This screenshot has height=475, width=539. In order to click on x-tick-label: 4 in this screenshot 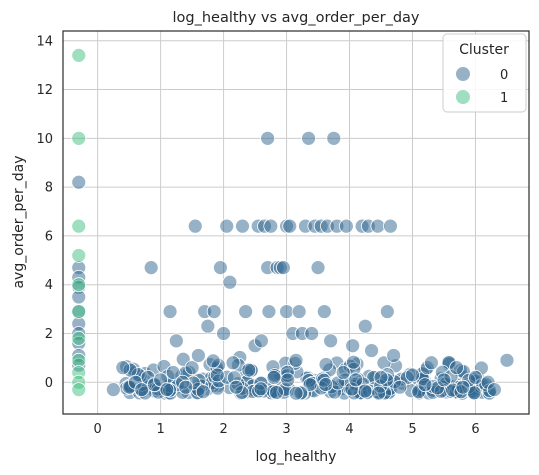, I will do `click(349, 429)`.